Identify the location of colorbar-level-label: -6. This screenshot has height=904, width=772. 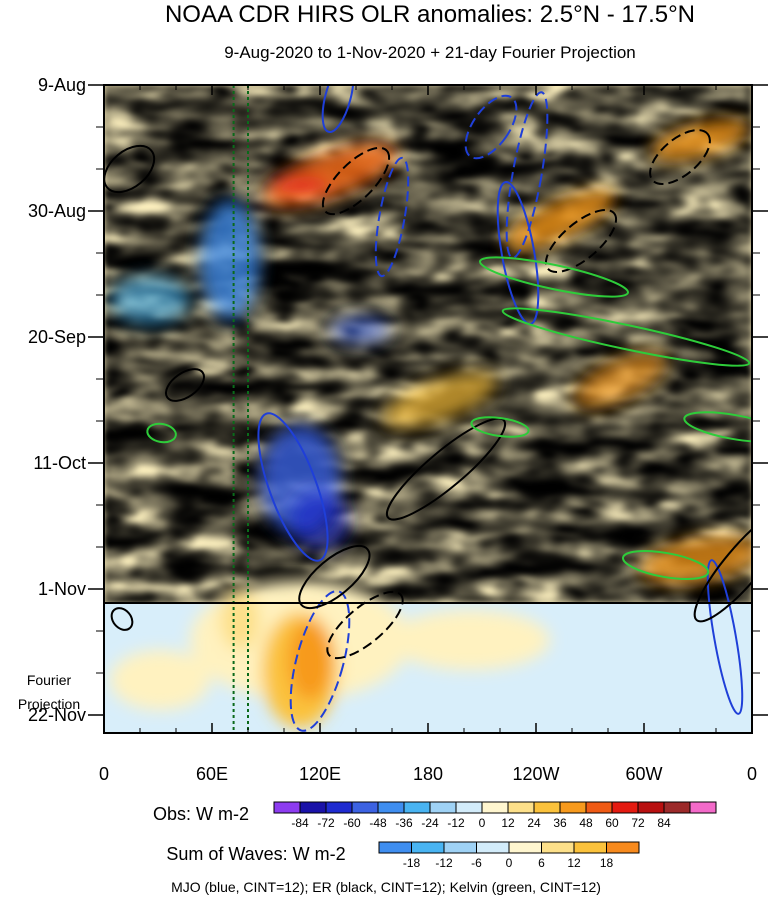
(476, 863).